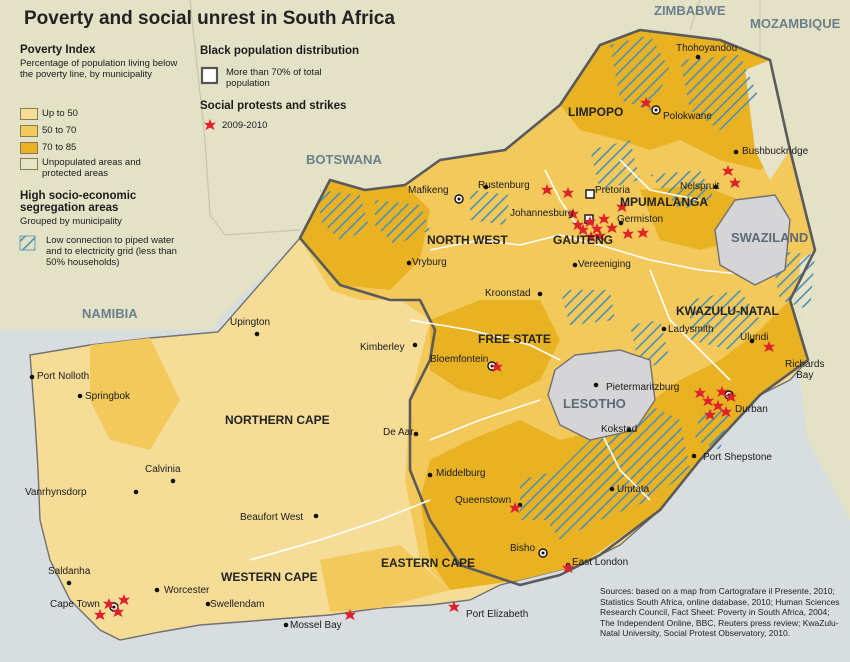 This screenshot has width=850, height=662. Describe the element at coordinates (135, 394) in the screenshot. I see `poverty-zone-medium-west` at that location.